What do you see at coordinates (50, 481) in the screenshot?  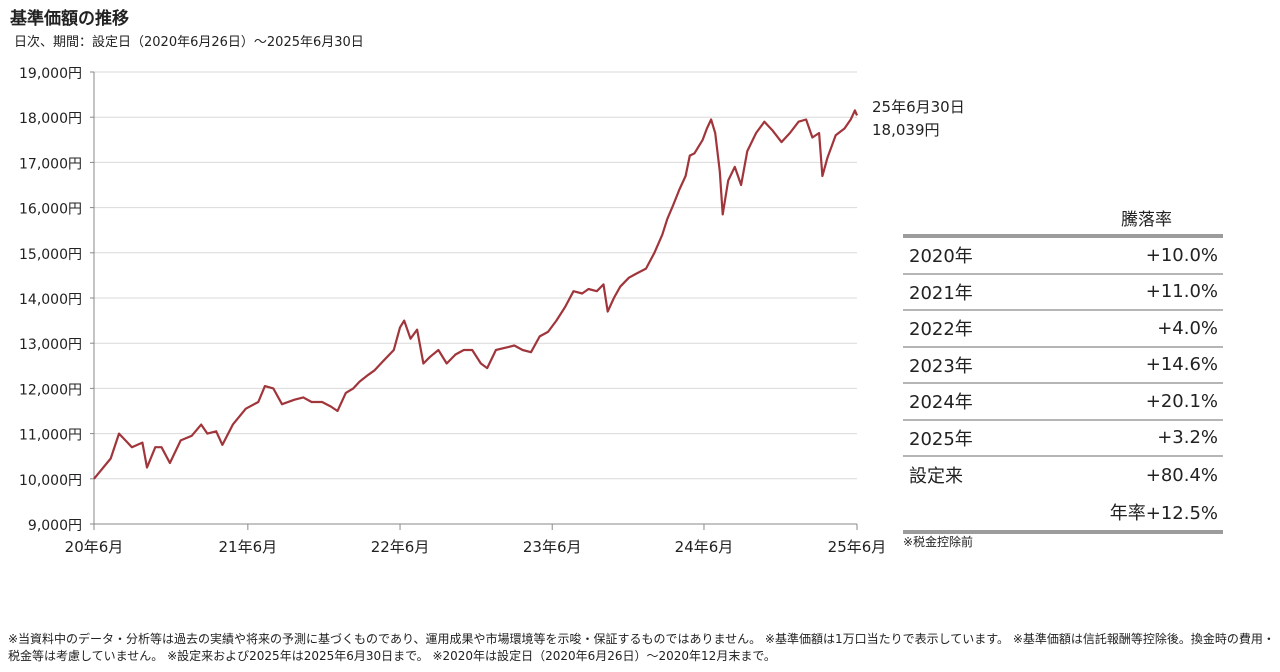 I see `y-tick-label: 10,000円` at bounding box center [50, 481].